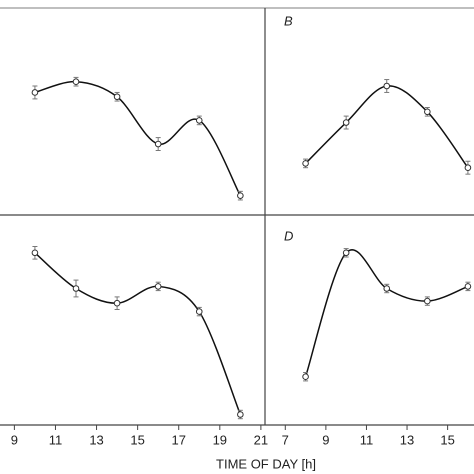 This screenshot has height=474, width=474. Describe the element at coordinates (261, 439) in the screenshot. I see `x-tick-label: 21` at that location.